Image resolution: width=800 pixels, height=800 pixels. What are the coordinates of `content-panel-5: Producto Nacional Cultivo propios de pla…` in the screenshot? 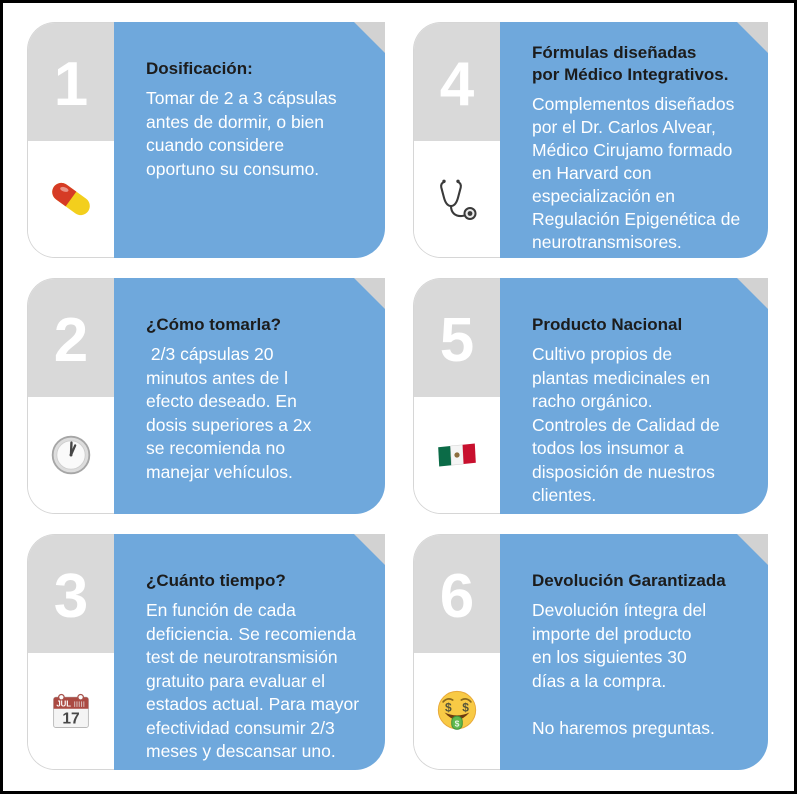 It's located at (634, 396).